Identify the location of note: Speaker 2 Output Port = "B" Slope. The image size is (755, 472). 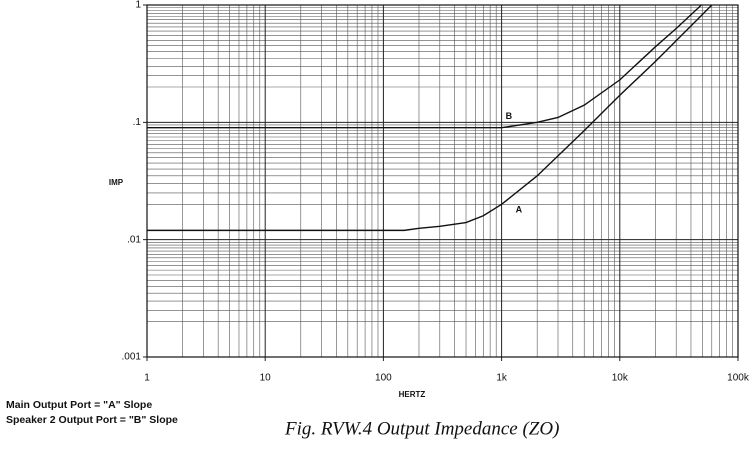
(92, 420).